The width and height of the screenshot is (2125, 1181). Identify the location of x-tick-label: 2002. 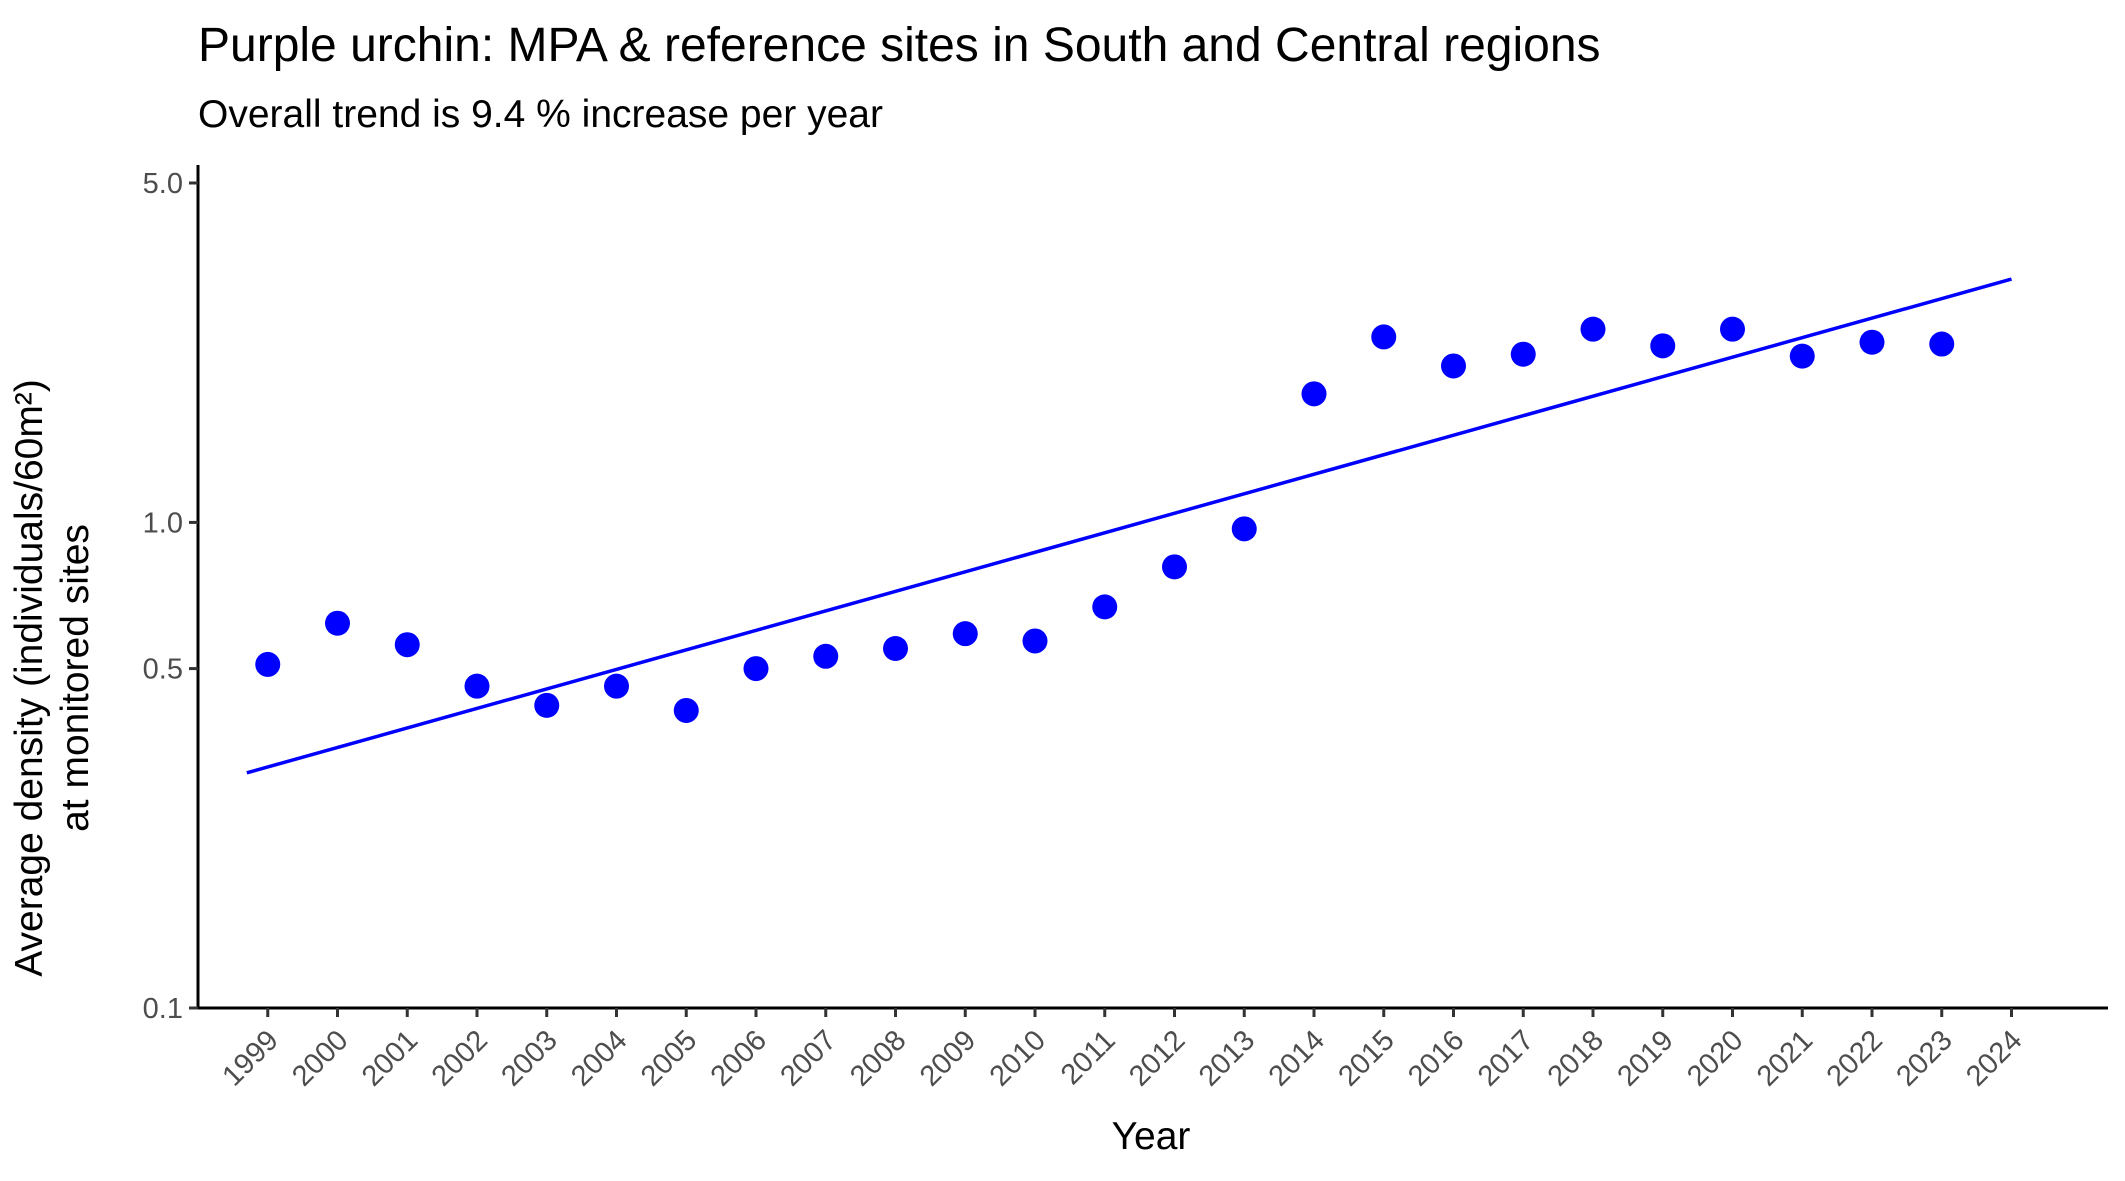
(460, 1058).